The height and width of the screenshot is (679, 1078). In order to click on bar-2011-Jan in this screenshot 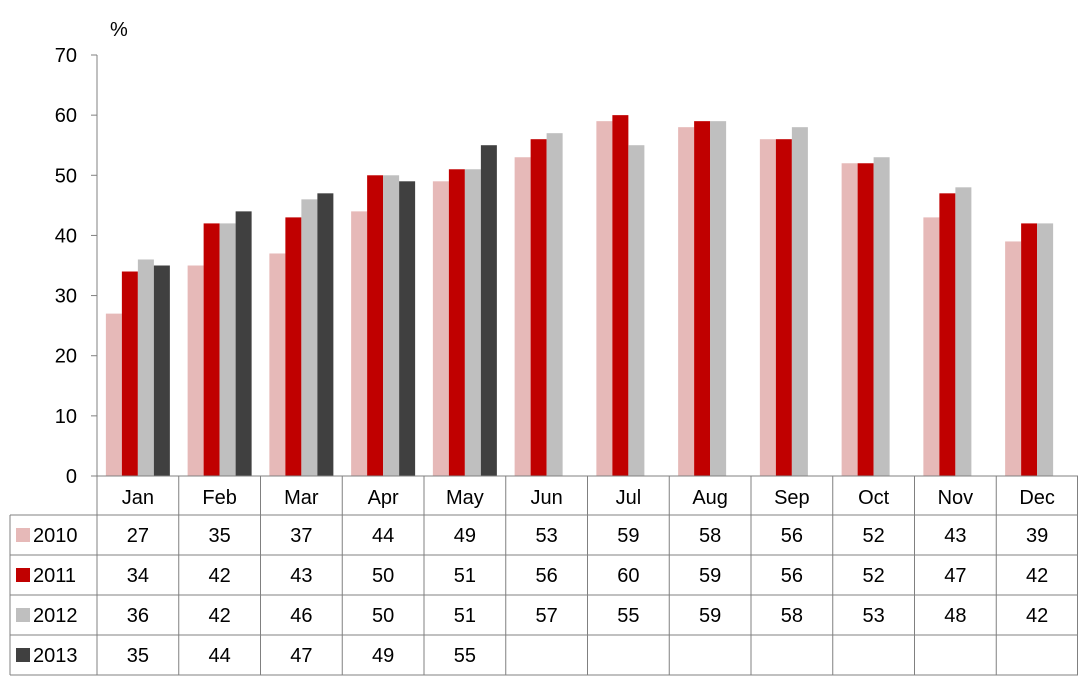, I will do `click(129, 373)`.